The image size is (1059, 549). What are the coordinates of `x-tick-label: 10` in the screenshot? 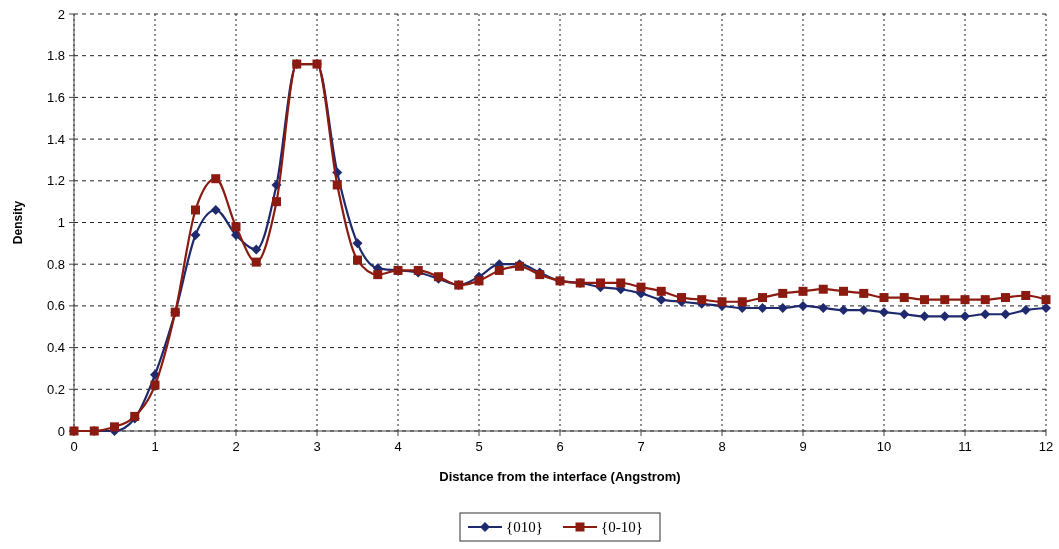 It's located at (884, 446).